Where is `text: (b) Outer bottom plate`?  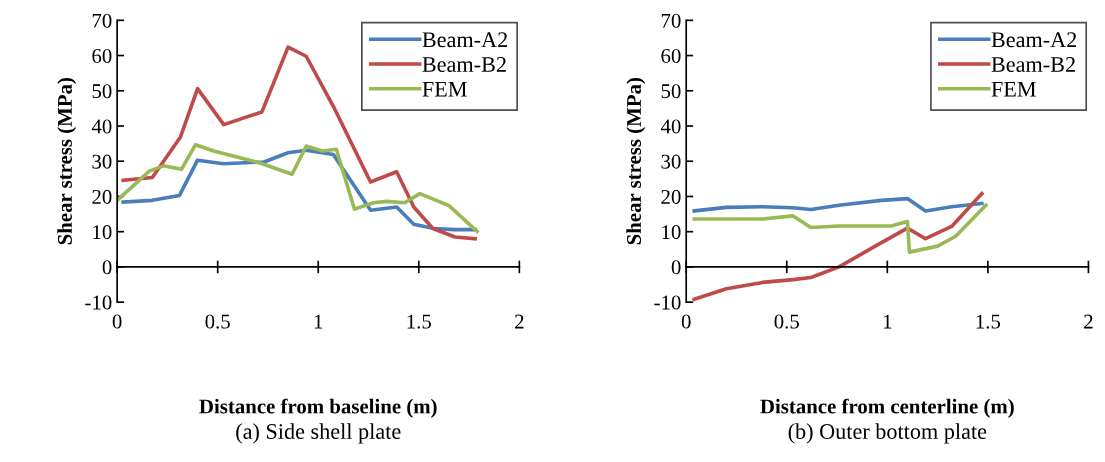 text: (b) Outer bottom plate is located at coordinates (887, 433).